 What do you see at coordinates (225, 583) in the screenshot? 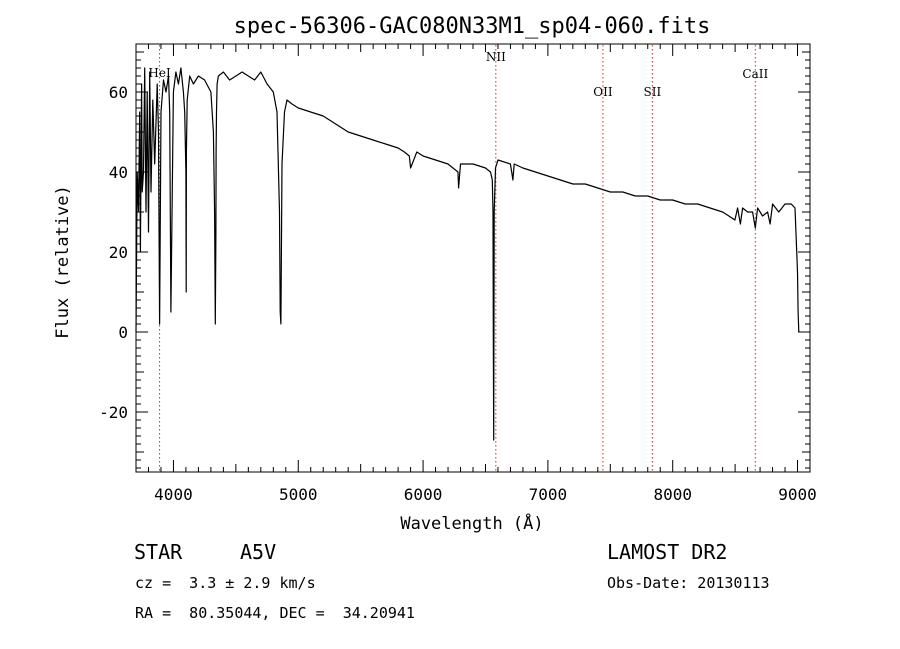
I see `redshift-value: cz = 3.3 ± 2.9 km/s` at bounding box center [225, 583].